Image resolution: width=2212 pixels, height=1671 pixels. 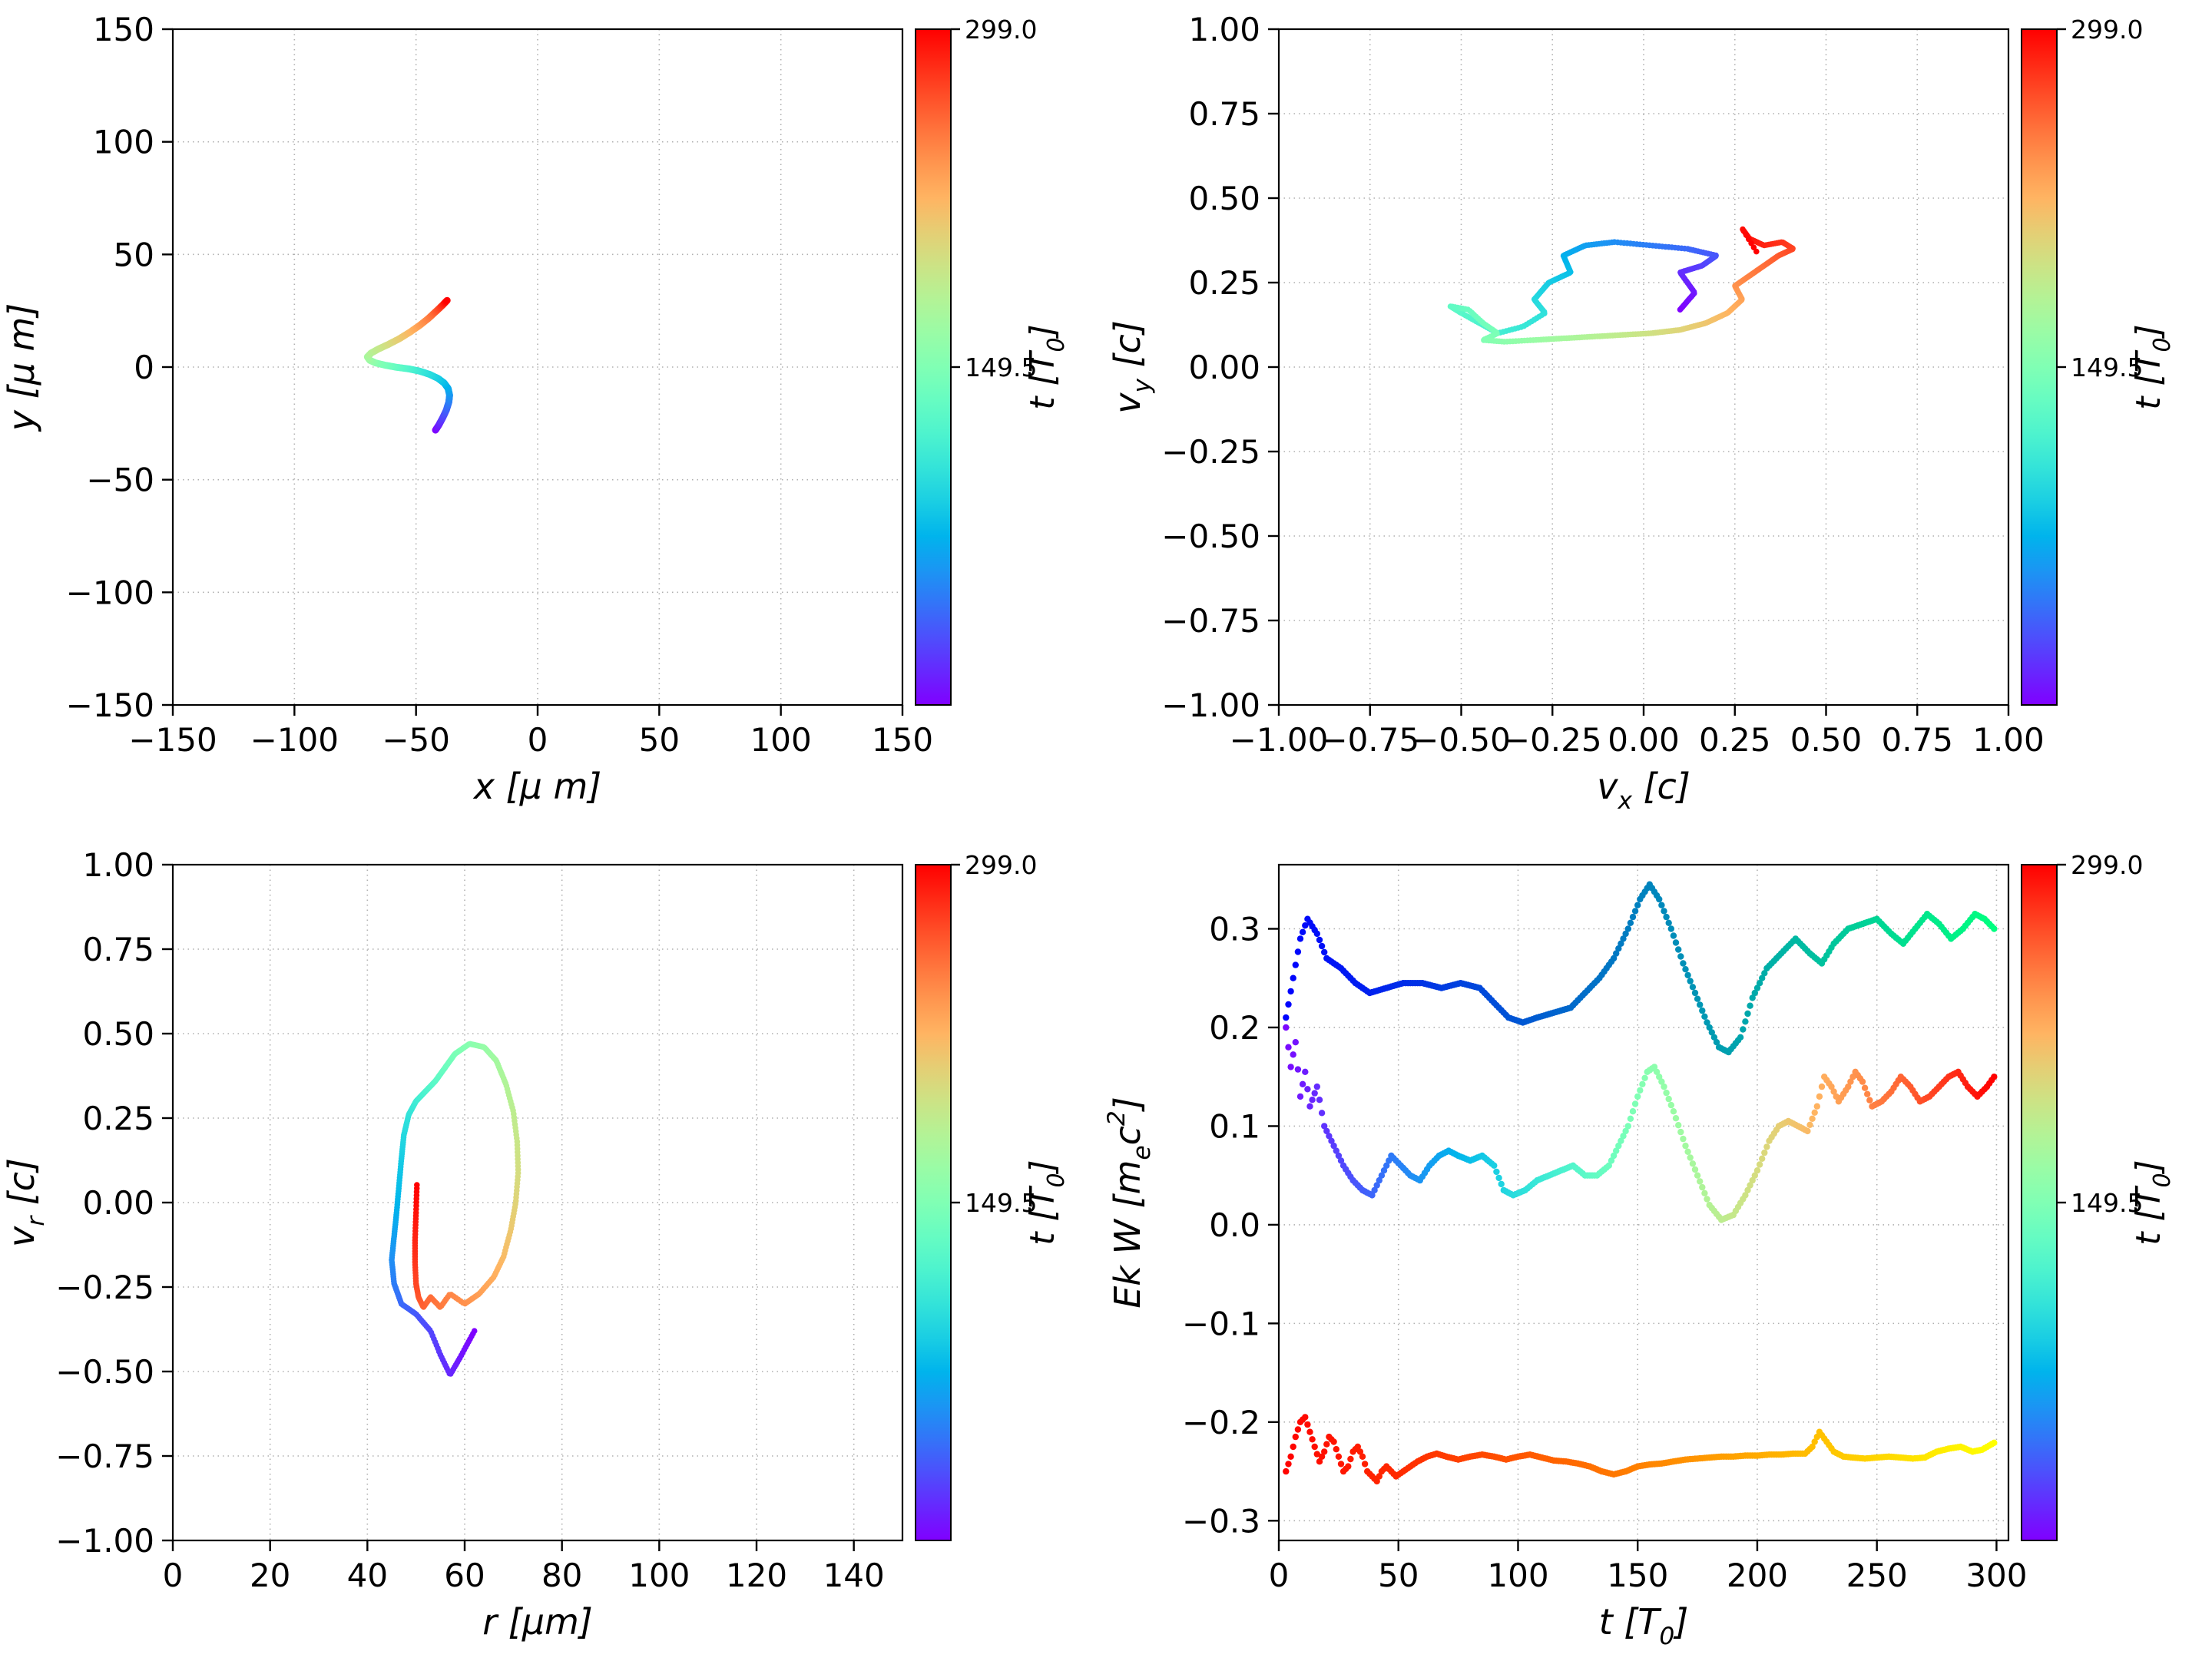 What do you see at coordinates (1757, 1575) in the screenshot?
I see `svg-text: 200` at bounding box center [1757, 1575].